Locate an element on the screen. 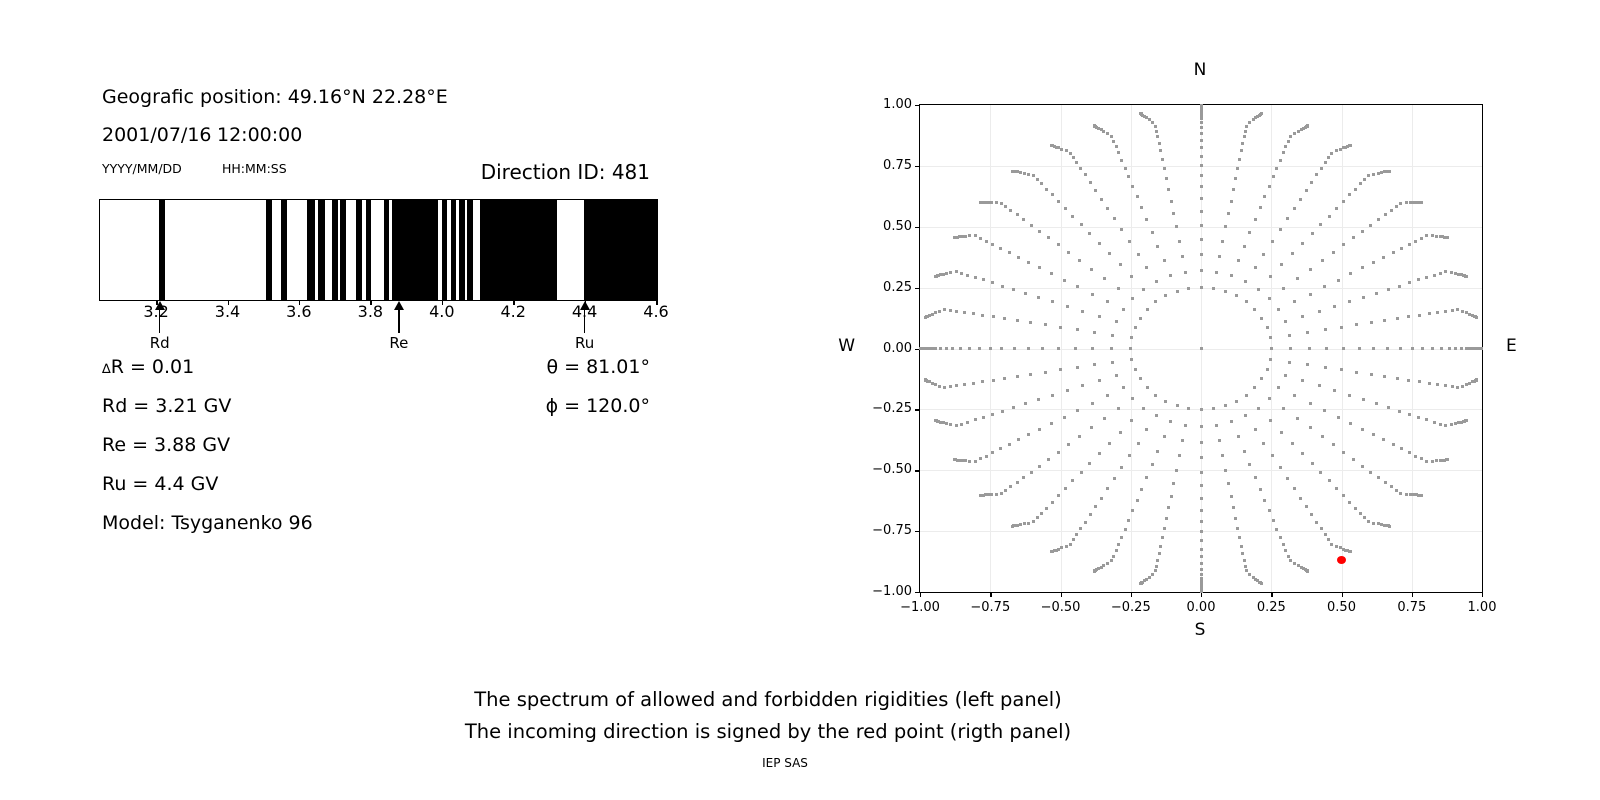  cutoff-label-ru: Ru is located at coordinates (584, 343).